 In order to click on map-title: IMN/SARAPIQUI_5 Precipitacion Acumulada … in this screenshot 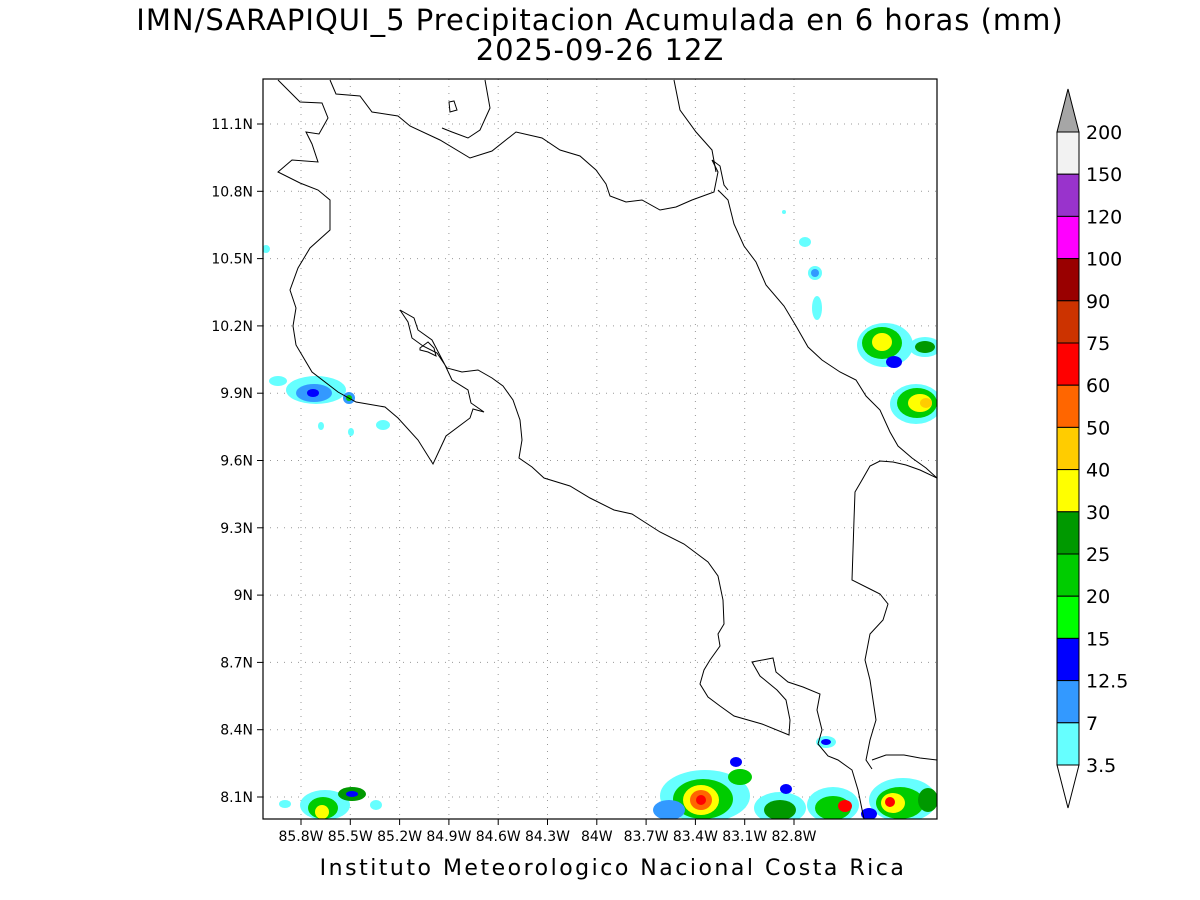, I will do `click(600, 20)`.